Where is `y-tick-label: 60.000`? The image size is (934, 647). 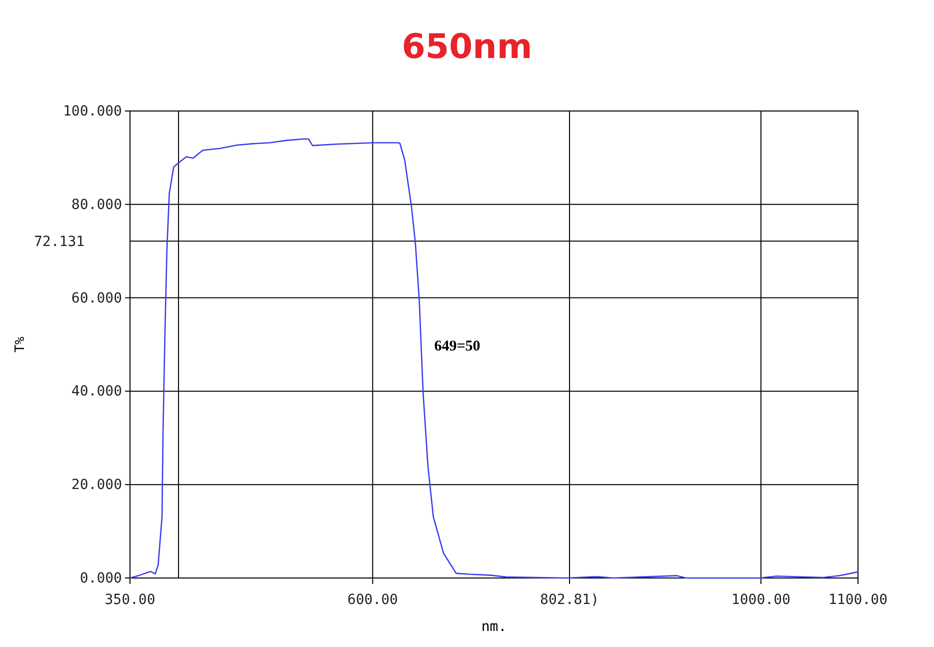
y-tick-label: 60.000 is located at coordinates (96, 298).